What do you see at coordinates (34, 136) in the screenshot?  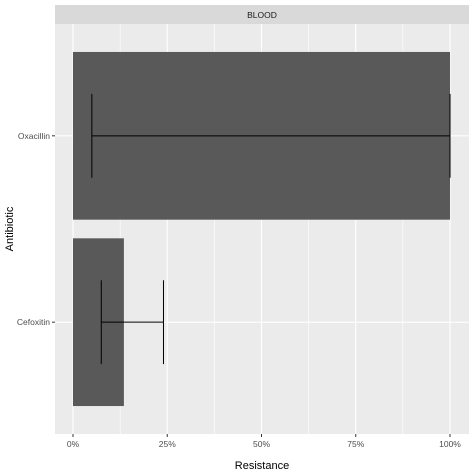 I see `y-tick-label: Oxacillin` at bounding box center [34, 136].